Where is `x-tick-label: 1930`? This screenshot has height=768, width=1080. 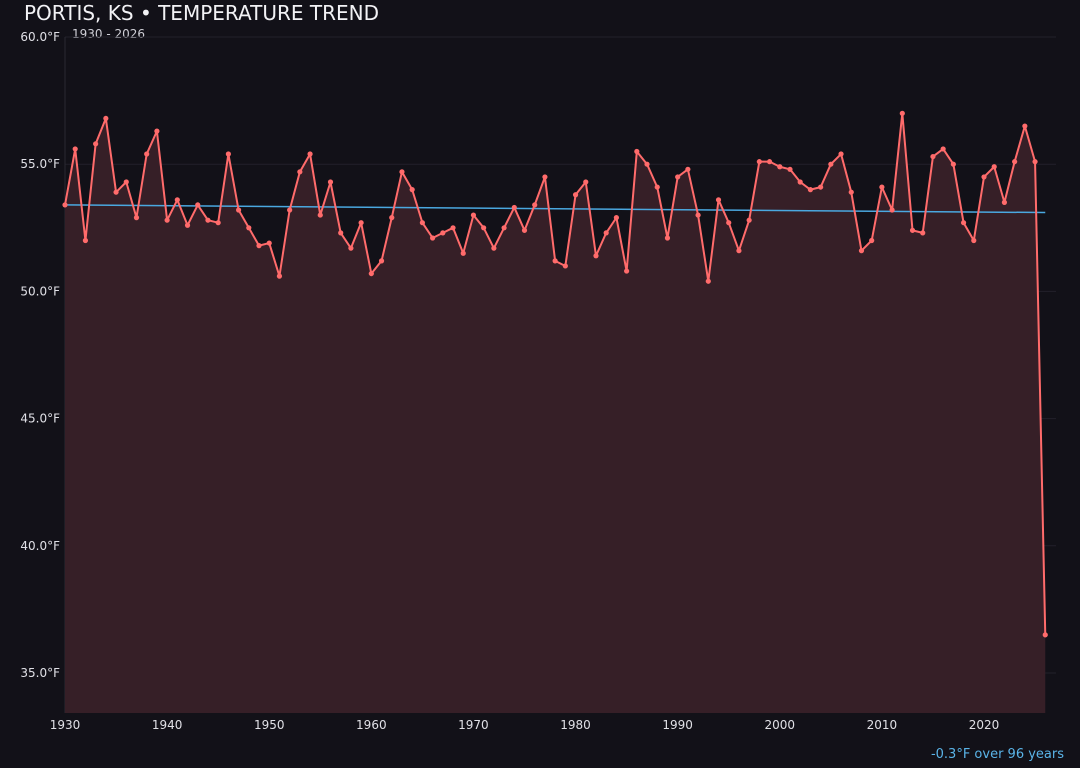 x-tick-label: 1930 is located at coordinates (65, 725).